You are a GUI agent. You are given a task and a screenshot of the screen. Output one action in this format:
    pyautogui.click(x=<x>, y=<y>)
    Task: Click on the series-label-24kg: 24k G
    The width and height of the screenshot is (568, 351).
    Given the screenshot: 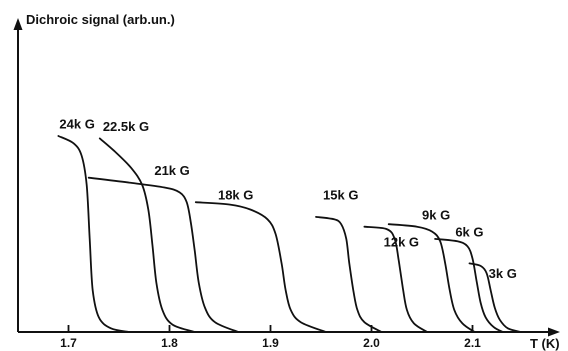 What is the action you would take?
    pyautogui.click(x=76, y=124)
    